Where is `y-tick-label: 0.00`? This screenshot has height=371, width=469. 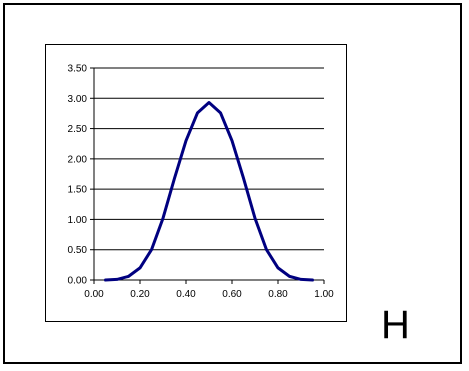
y-tick-label: 0.00 is located at coordinates (78, 281).